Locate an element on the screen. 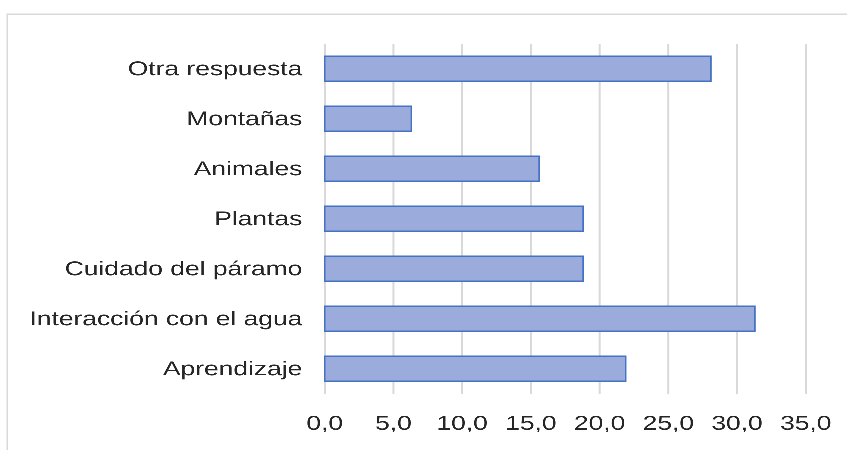  y-tick-label: Interacción con el agua is located at coordinates (167, 318).